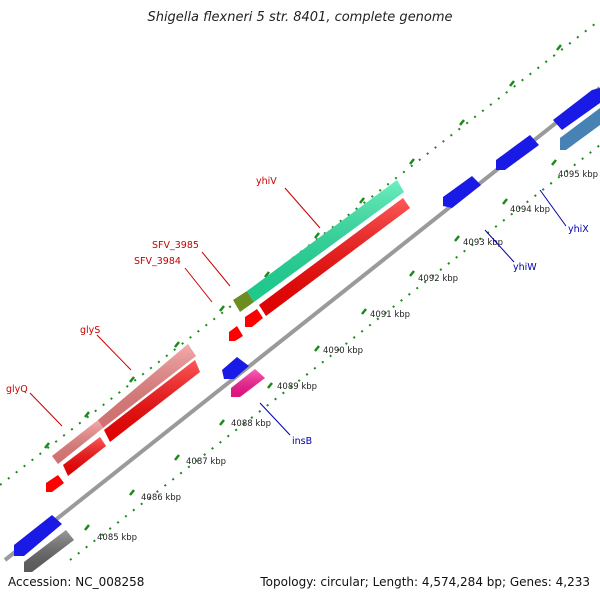 The image size is (600, 600). Describe the element at coordinates (580, 129) in the screenshot. I see `gene-yhiX` at that location.